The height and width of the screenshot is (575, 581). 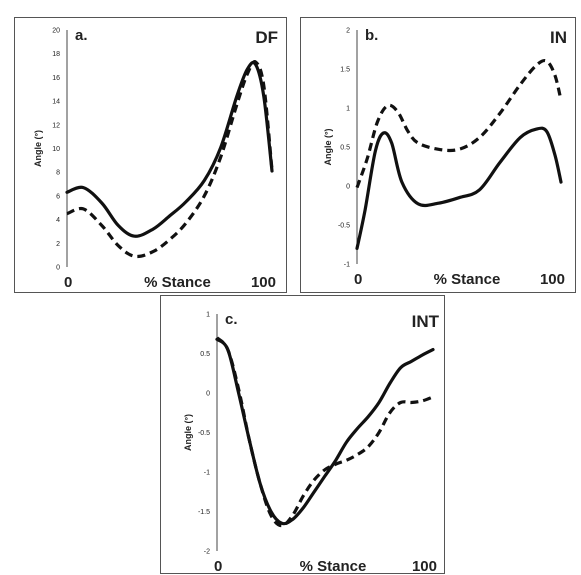 What do you see at coordinates (56, 31) in the screenshot?
I see `y-tick-label: 20` at bounding box center [56, 31].